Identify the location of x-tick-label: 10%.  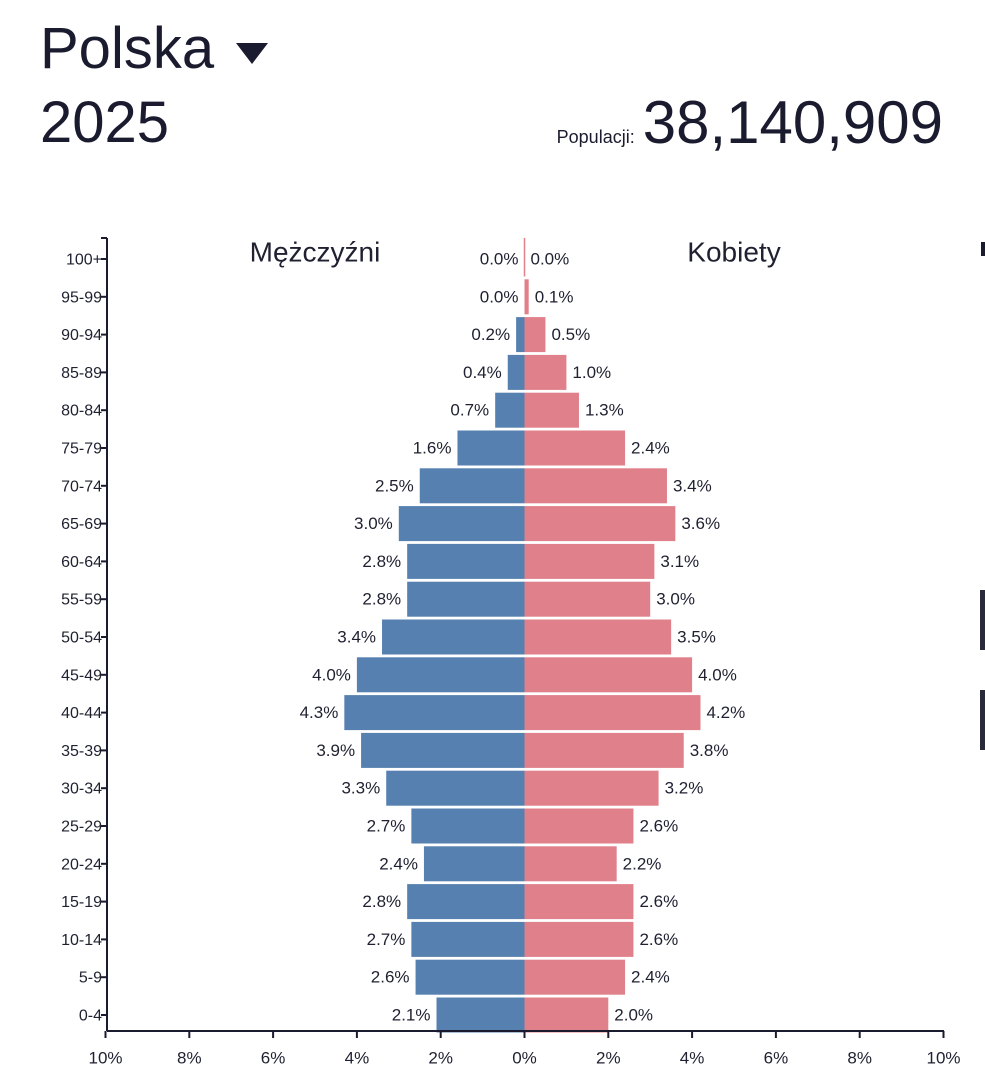
(943, 1058).